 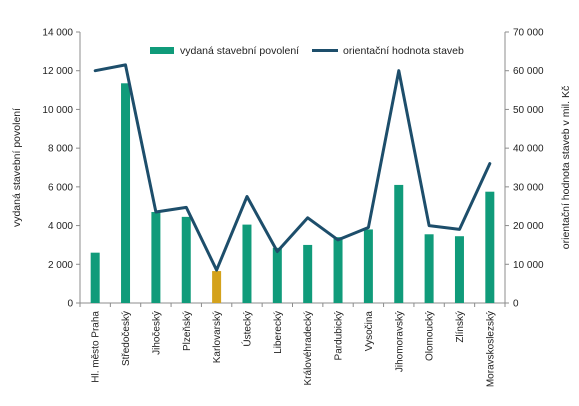 I want to click on y-tick-right-label: 10 000, so click(x=528, y=265).